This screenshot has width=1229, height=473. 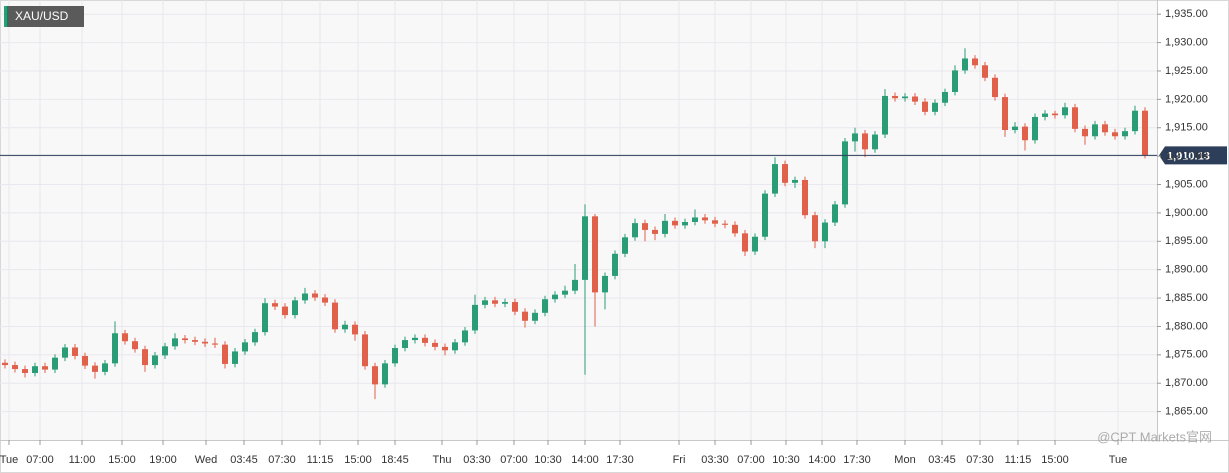 What do you see at coordinates (904, 460) in the screenshot?
I see `x-tick-label: Mon` at bounding box center [904, 460].